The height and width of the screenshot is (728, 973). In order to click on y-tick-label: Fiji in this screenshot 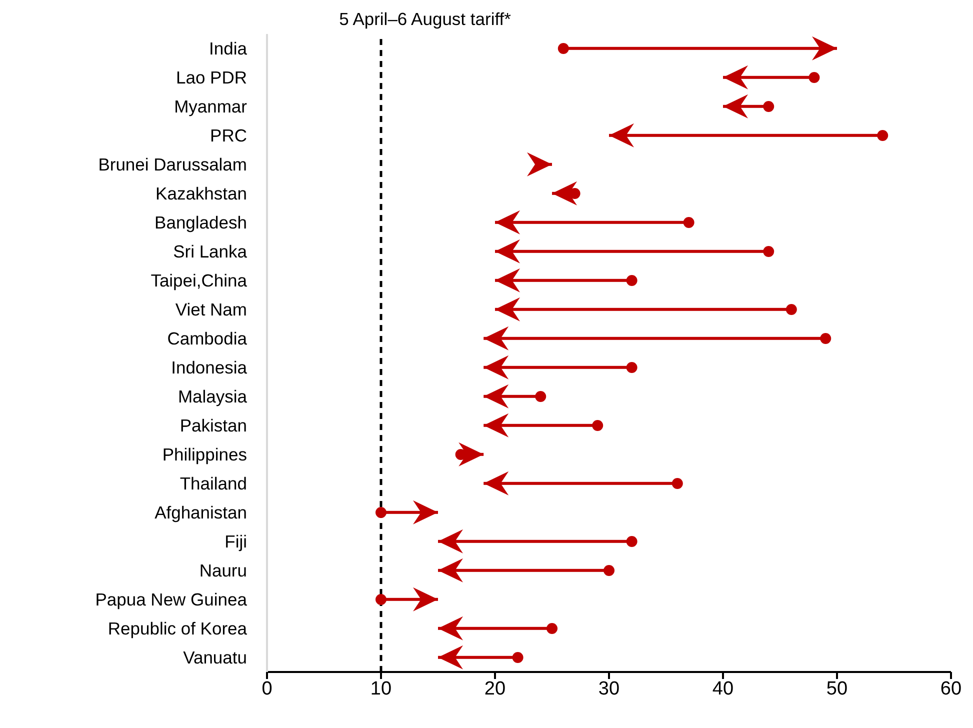, I will do `click(235, 542)`.